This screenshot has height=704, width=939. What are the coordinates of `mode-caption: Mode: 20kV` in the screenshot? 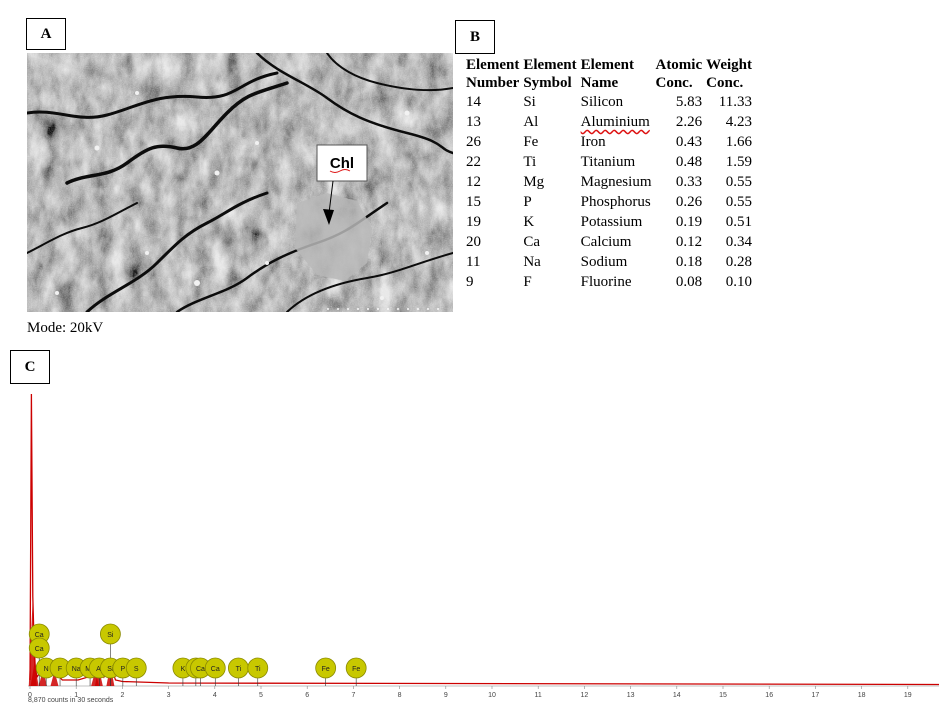 It's located at (65, 328).